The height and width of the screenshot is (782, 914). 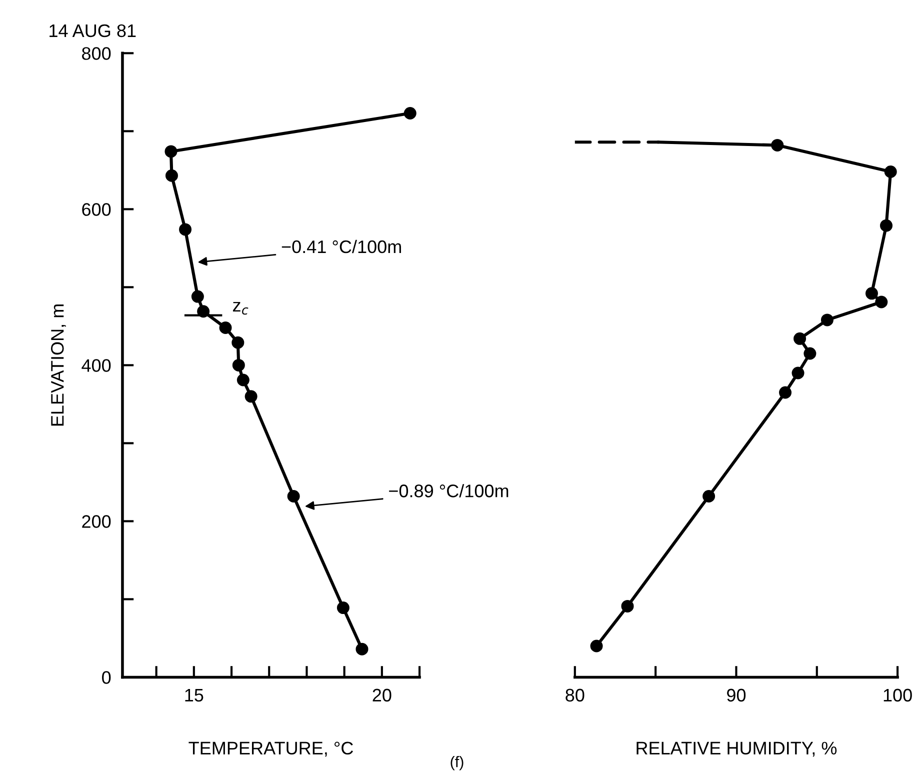 What do you see at coordinates (106, 677) in the screenshot?
I see `y-tick-label: 0` at bounding box center [106, 677].